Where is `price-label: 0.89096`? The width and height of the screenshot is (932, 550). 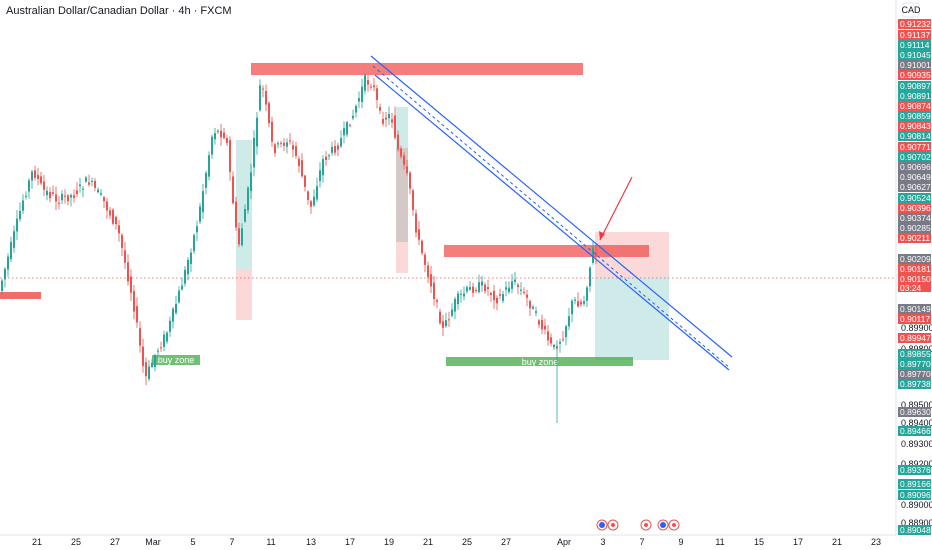 price-label: 0.89096 is located at coordinates (915, 495).